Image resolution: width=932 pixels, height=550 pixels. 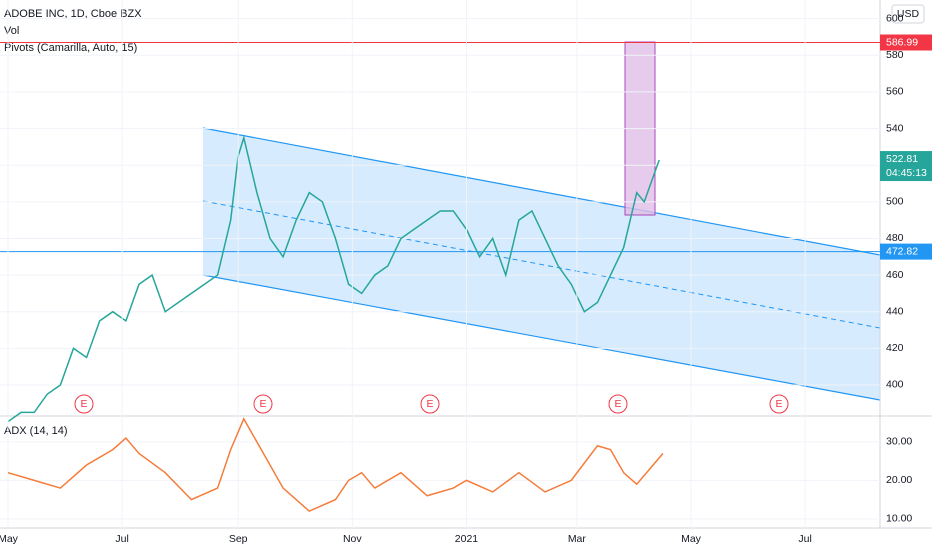 I want to click on y-tick-label: 440, so click(x=895, y=311).